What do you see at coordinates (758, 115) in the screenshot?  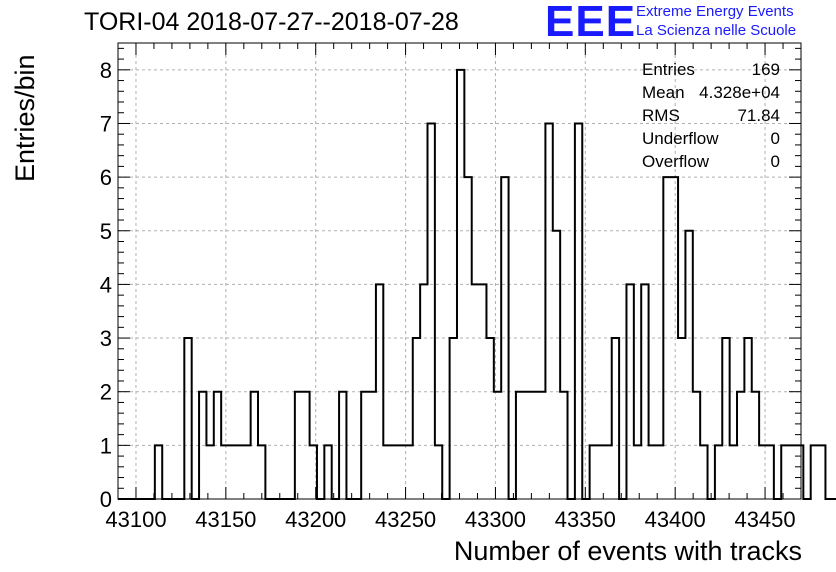 I see `stat-value: 71.84` at bounding box center [758, 115].